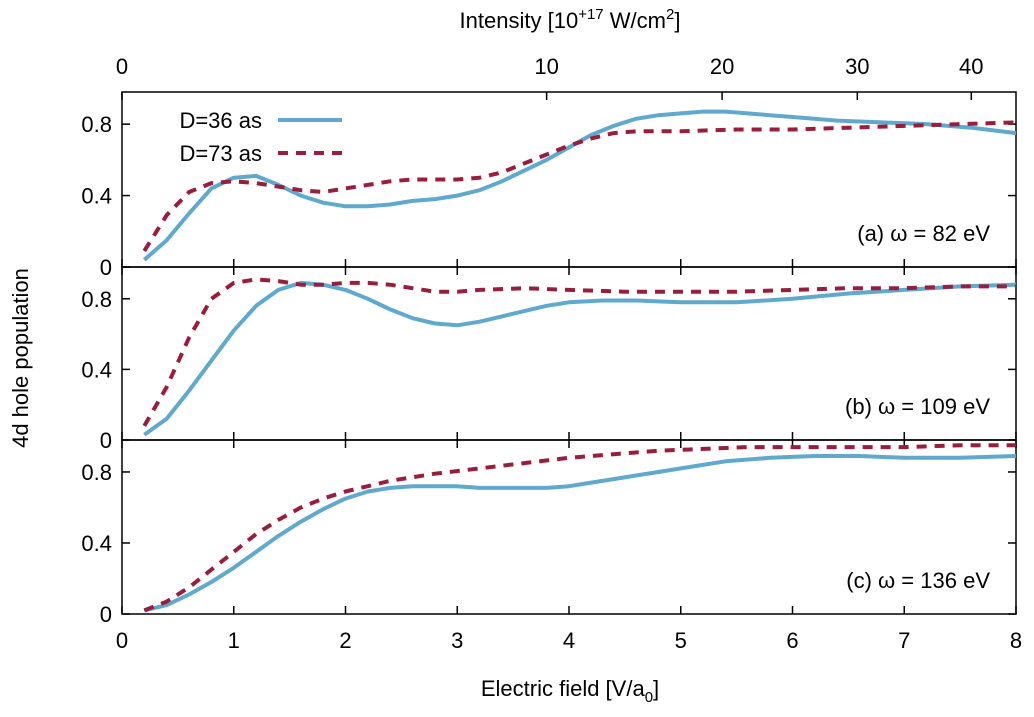 This screenshot has height=717, width=1034. I want to click on x-tick-label: 7, so click(904, 640).